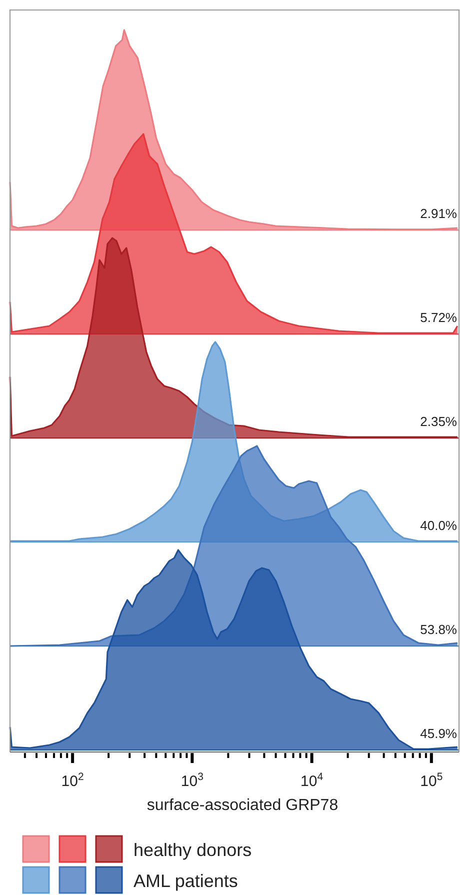 The width and height of the screenshot is (460, 895). I want to click on x-tick-label: 10$^{3}$, so click(192, 780).